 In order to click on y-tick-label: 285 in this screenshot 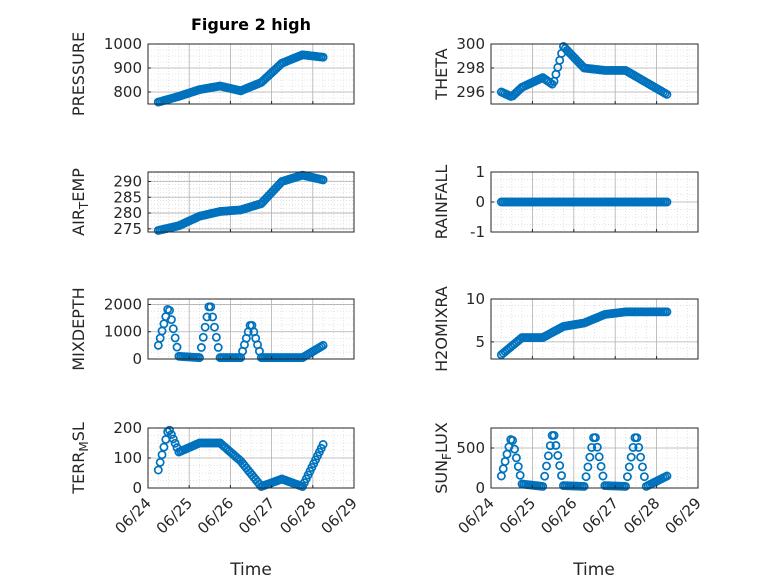, I will do `click(127, 197)`.